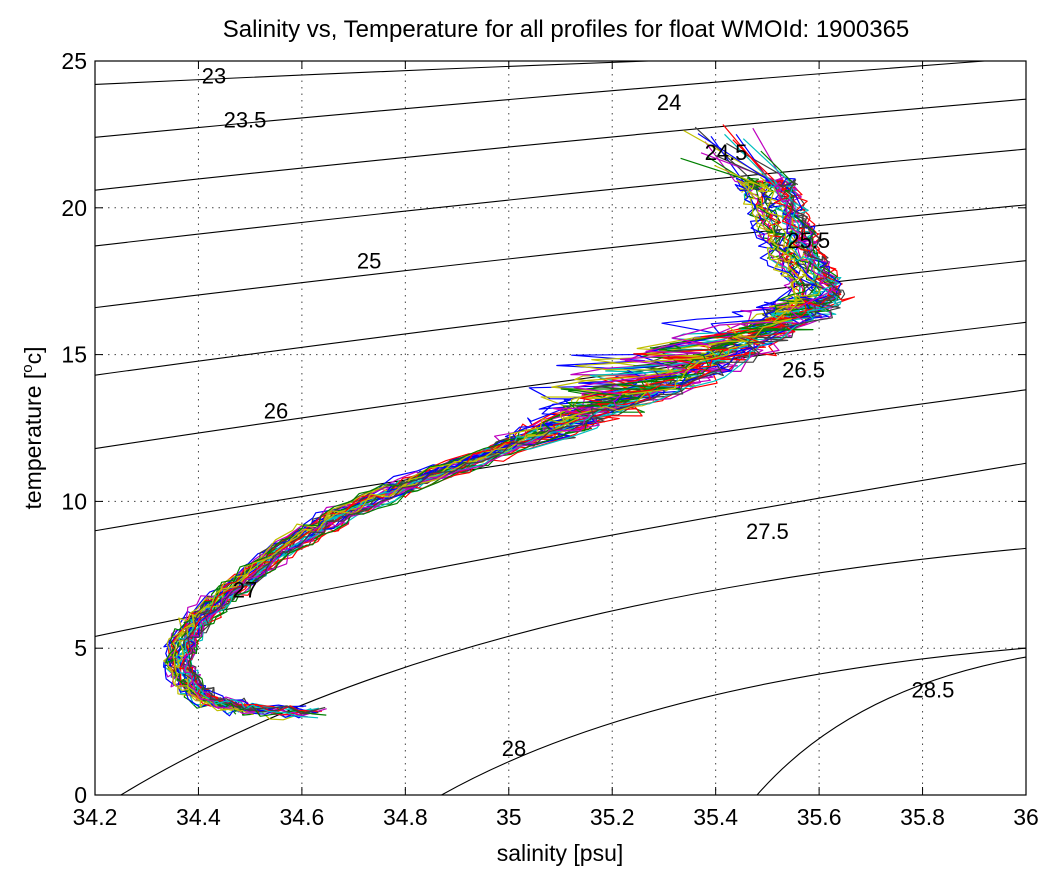  What do you see at coordinates (669, 102) in the screenshot?
I see `contour-label: 24` at bounding box center [669, 102].